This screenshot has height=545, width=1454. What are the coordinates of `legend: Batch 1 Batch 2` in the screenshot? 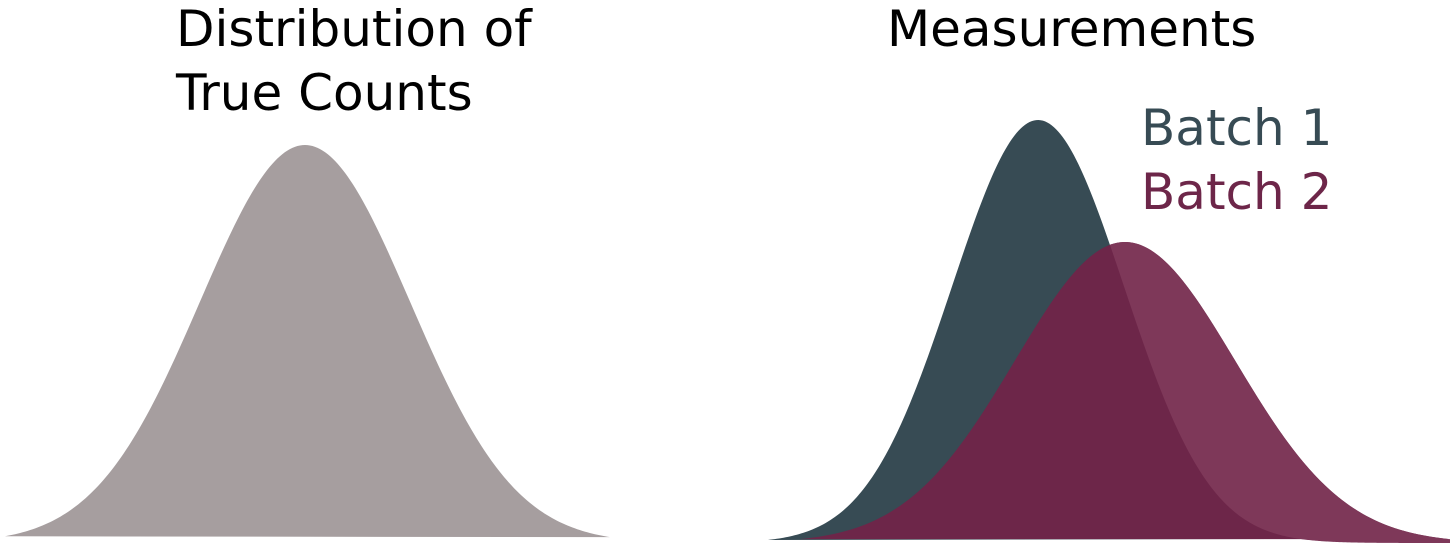 It's located at (1236, 160).